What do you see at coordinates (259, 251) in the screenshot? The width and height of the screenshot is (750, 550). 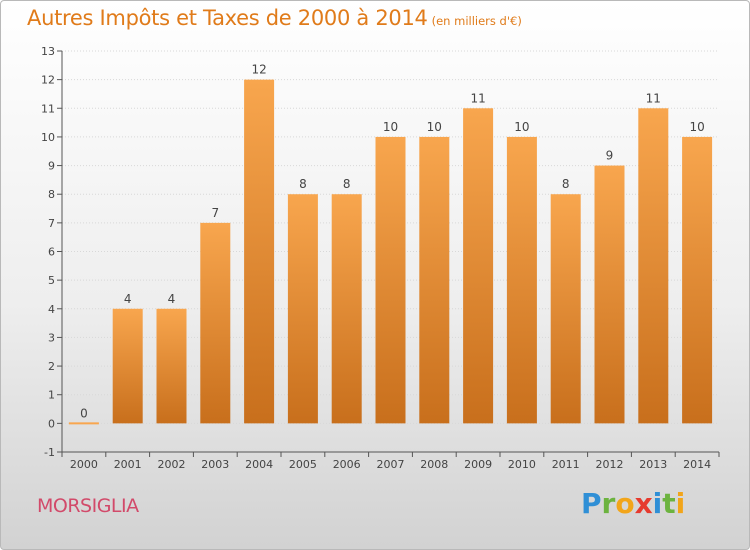 I see `bar-2004` at bounding box center [259, 251].